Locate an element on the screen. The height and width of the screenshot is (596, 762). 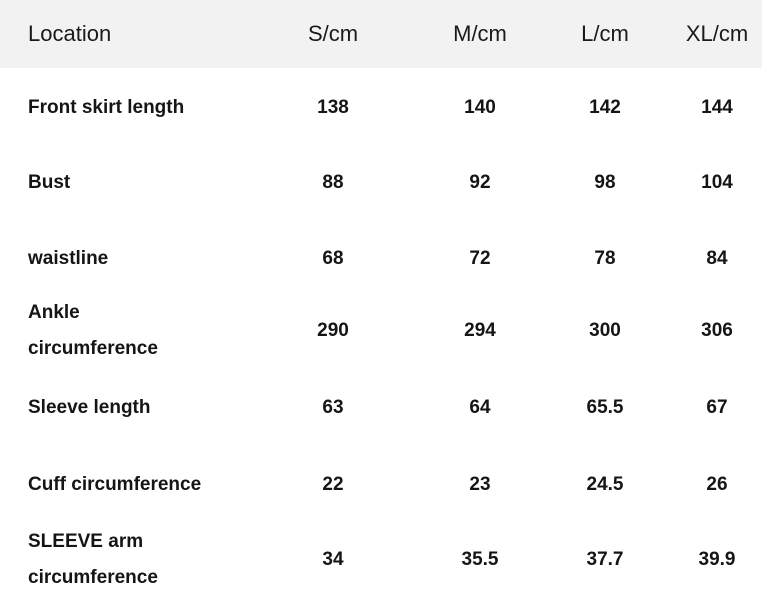
cell-value: 22 is located at coordinates (333, 484).